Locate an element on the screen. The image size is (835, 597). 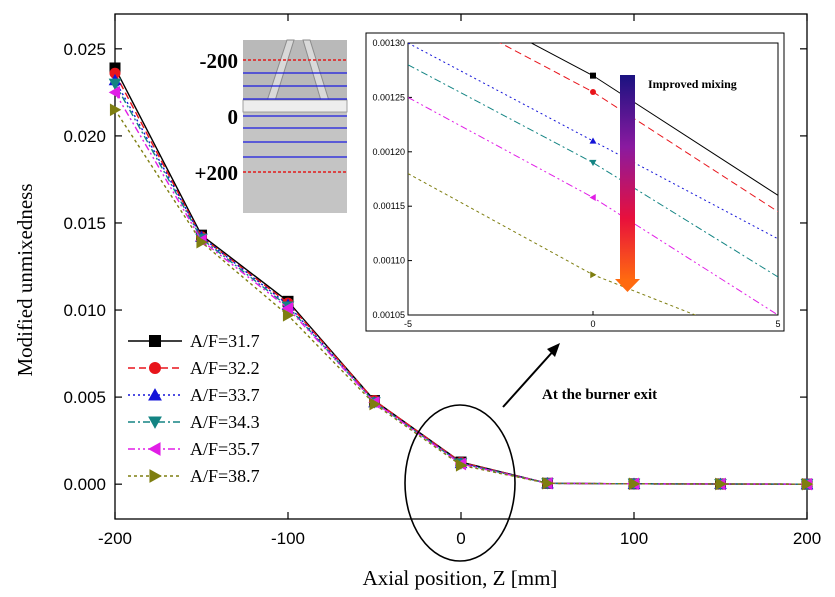
legend-label: A/F=34.3 is located at coordinates (225, 422).